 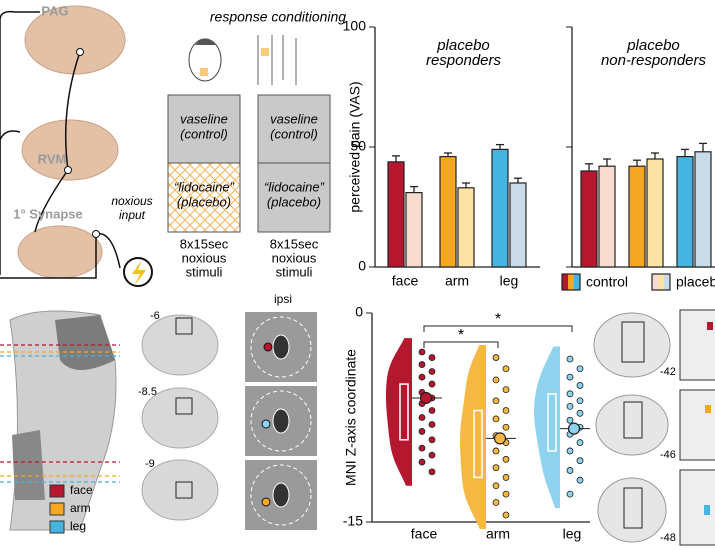 What do you see at coordinates (695, 282) in the screenshot?
I see `legend-label: placebo` at bounding box center [695, 282].